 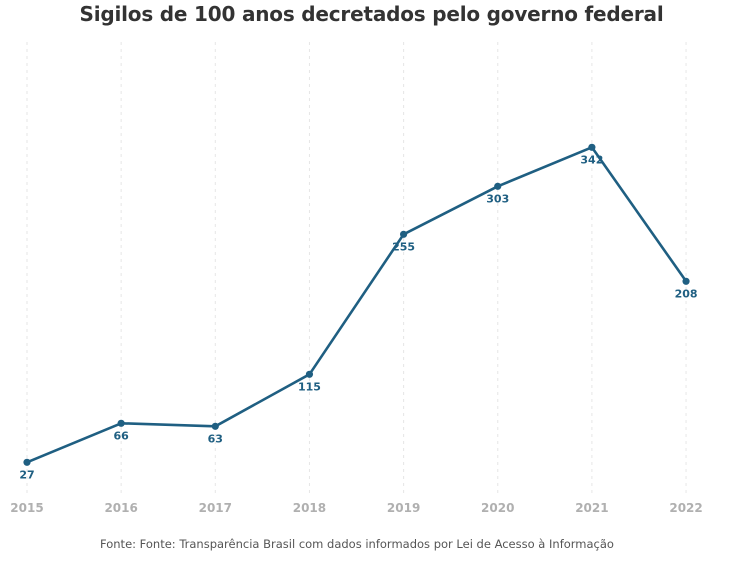 I want to click on data-point-2022, so click(x=686, y=281).